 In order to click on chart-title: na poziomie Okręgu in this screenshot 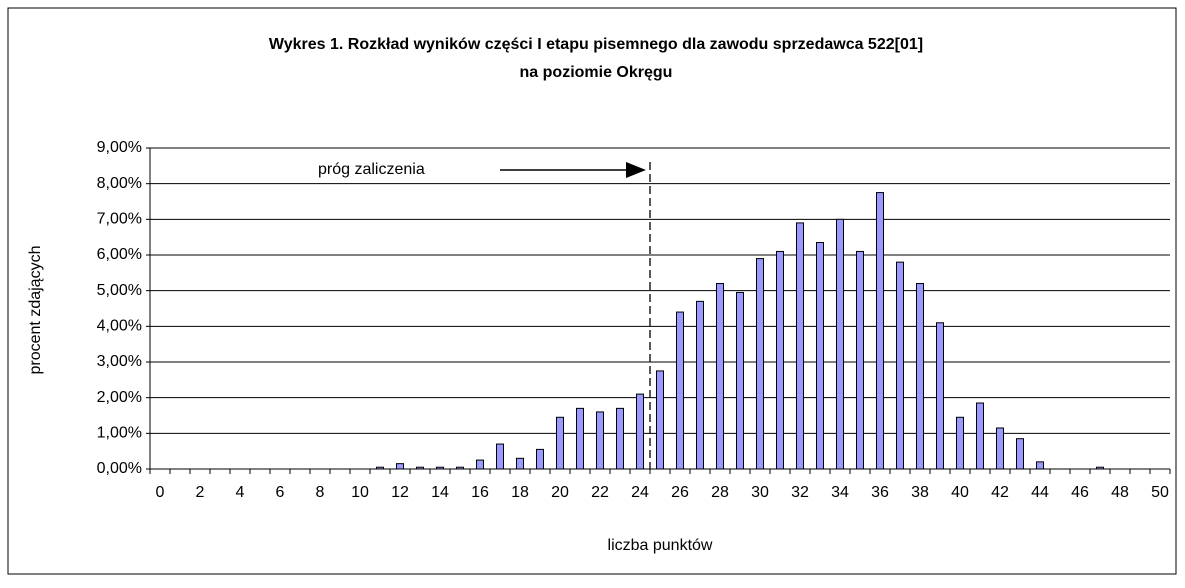, I will do `click(596, 72)`.